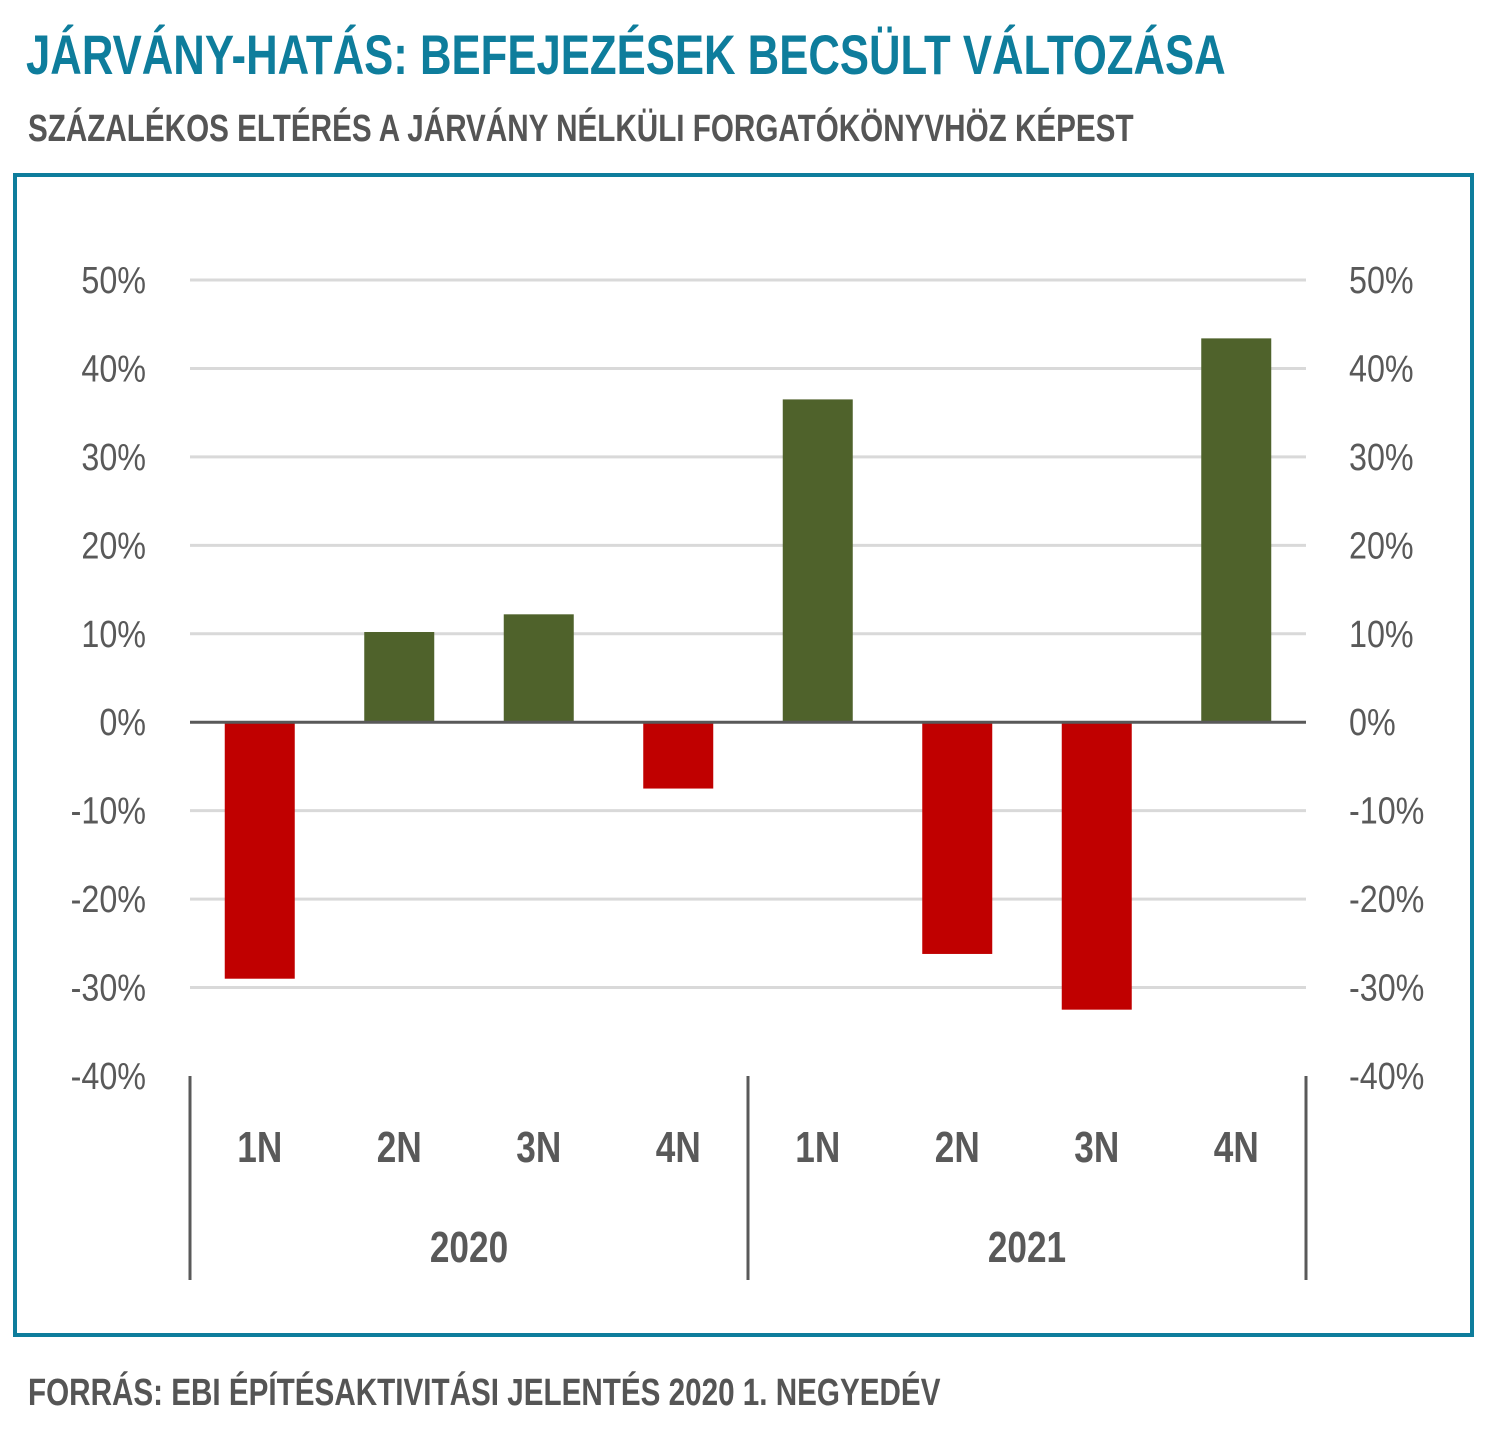 The height and width of the screenshot is (1437, 1490). I want to click on y2-tick-label: 40%, so click(1381, 369).